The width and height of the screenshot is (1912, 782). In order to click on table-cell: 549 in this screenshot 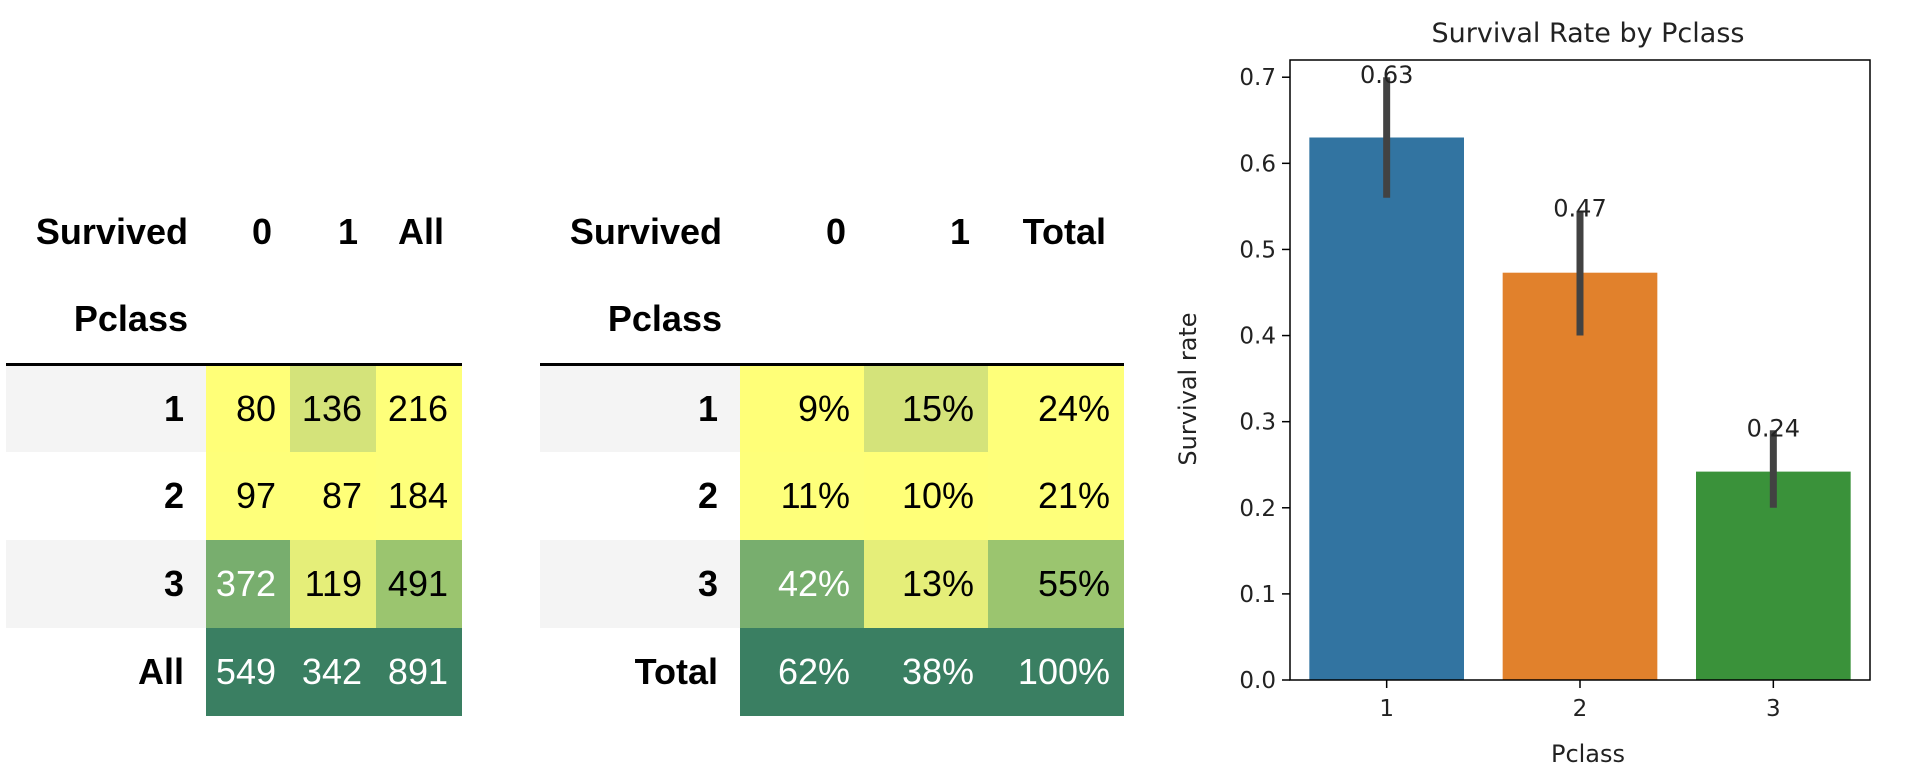, I will do `click(248, 672)`.